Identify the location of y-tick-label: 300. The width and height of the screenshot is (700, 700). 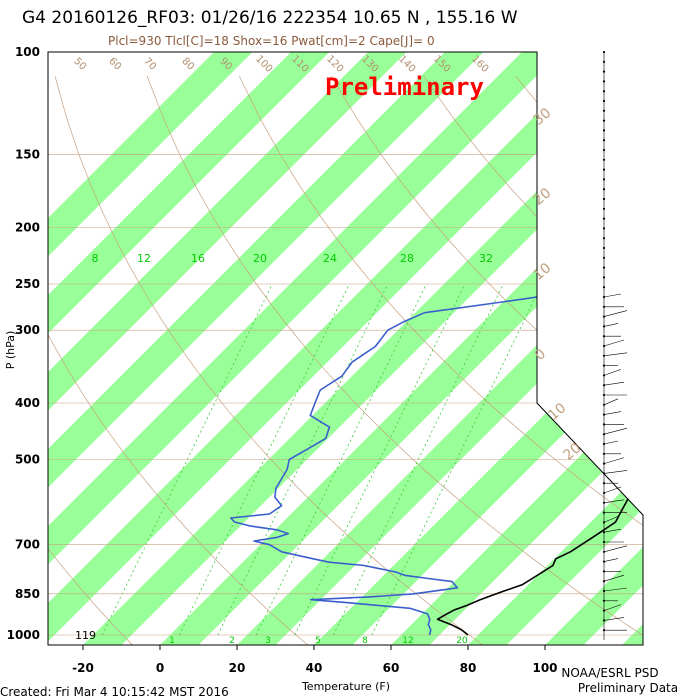
(27, 330).